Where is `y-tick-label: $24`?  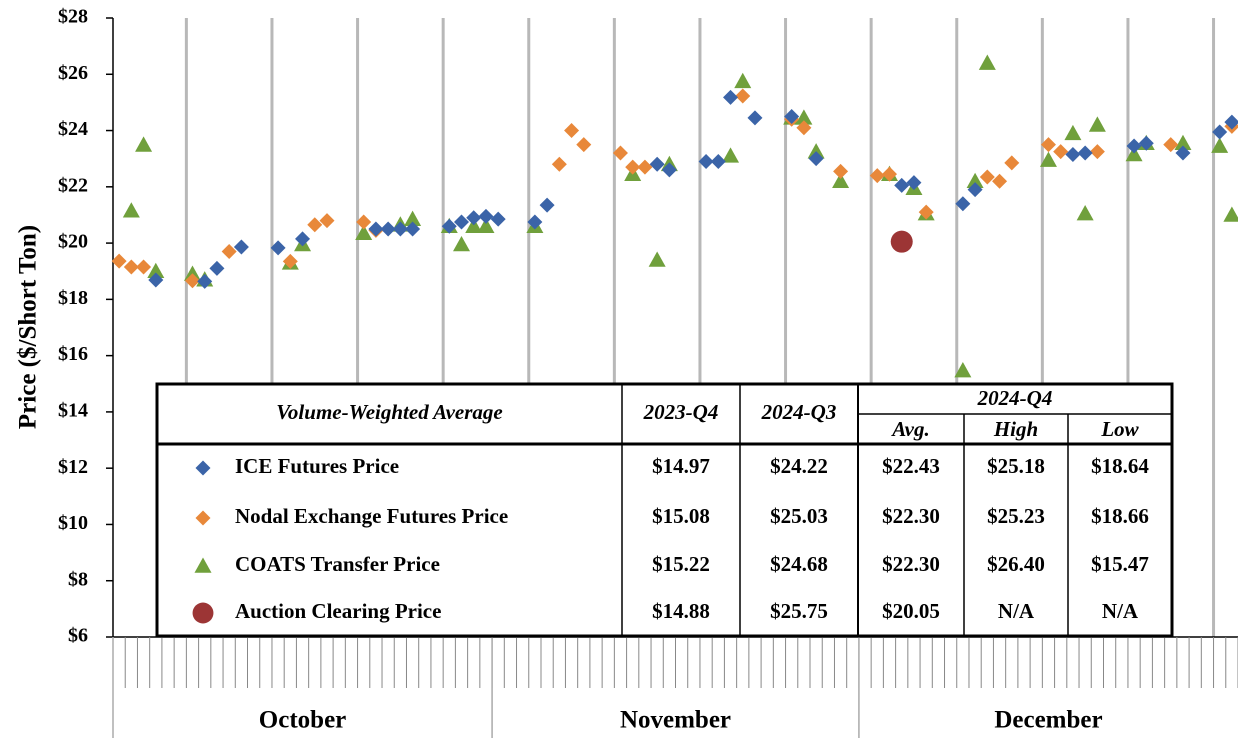 y-tick-label: $24 is located at coordinates (73, 129).